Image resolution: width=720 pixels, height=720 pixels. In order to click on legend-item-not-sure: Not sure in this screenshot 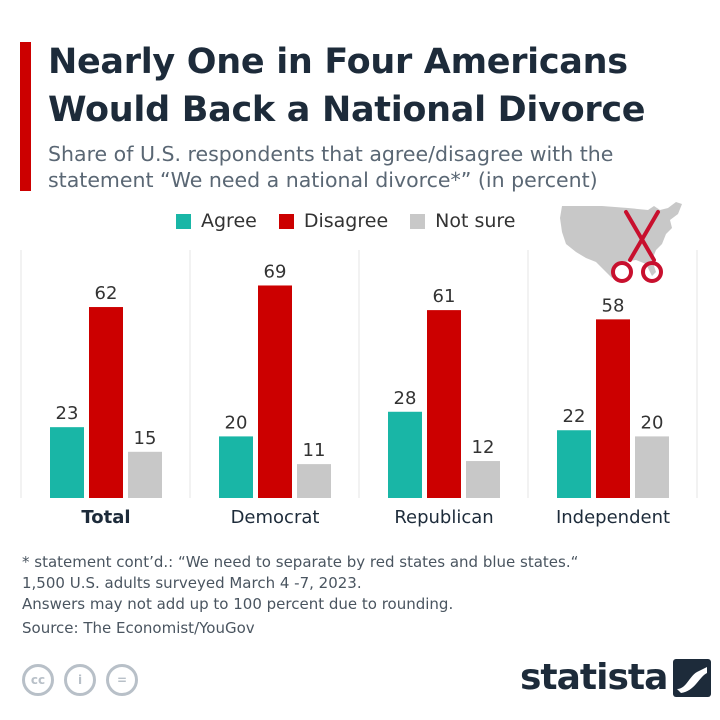, I will do `click(463, 221)`.